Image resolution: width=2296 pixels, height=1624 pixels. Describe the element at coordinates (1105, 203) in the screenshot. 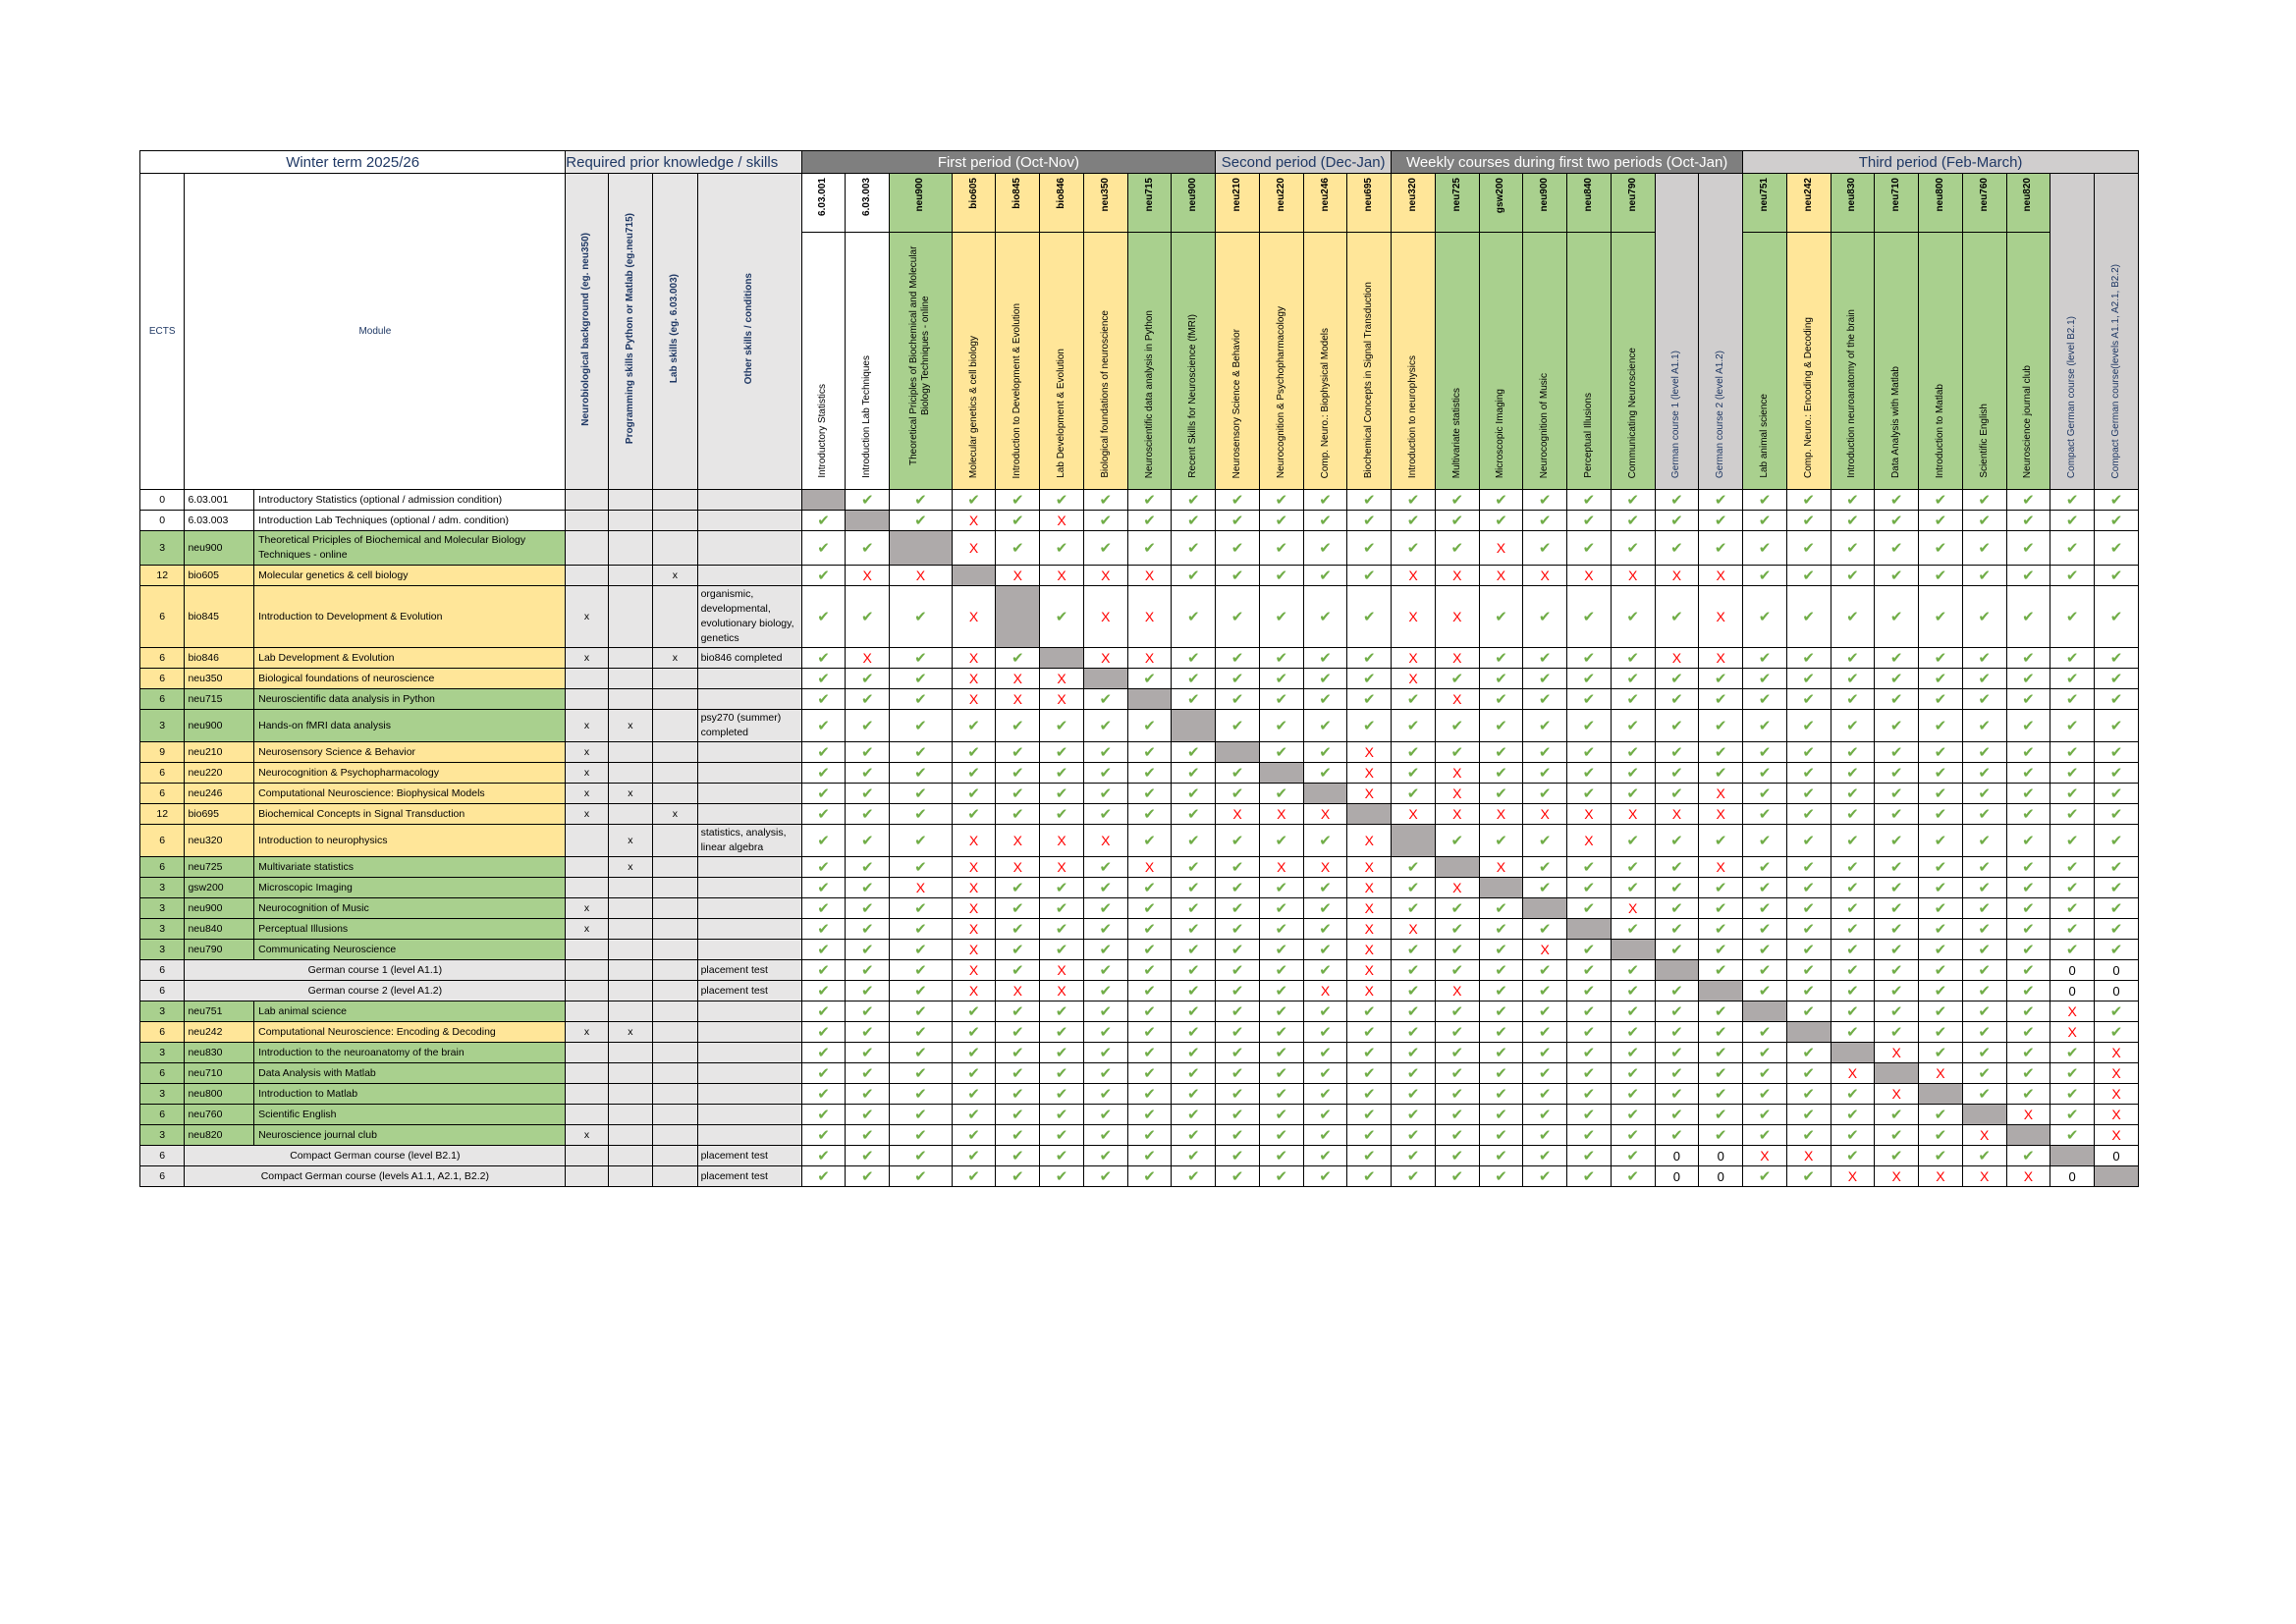

I see `course-code-header: neu350` at that location.